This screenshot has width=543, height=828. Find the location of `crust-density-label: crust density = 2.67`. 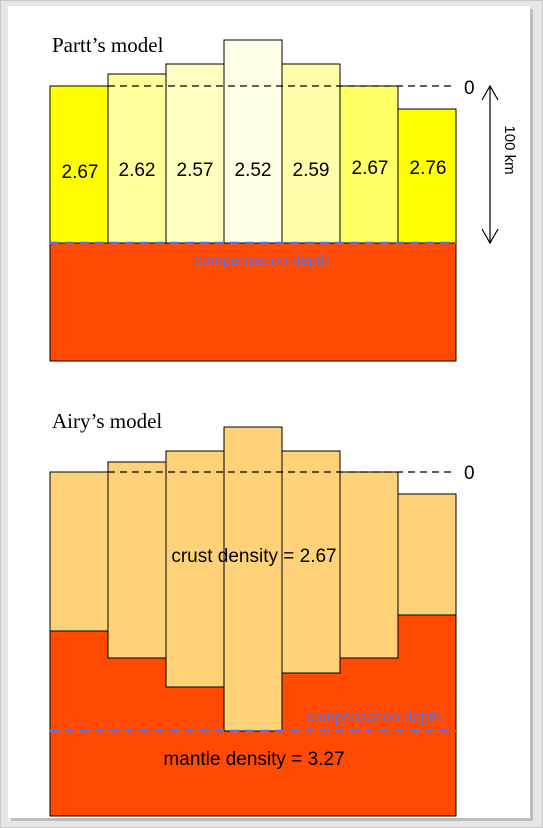

crust-density-label: crust density = 2.67 is located at coordinates (253, 556).